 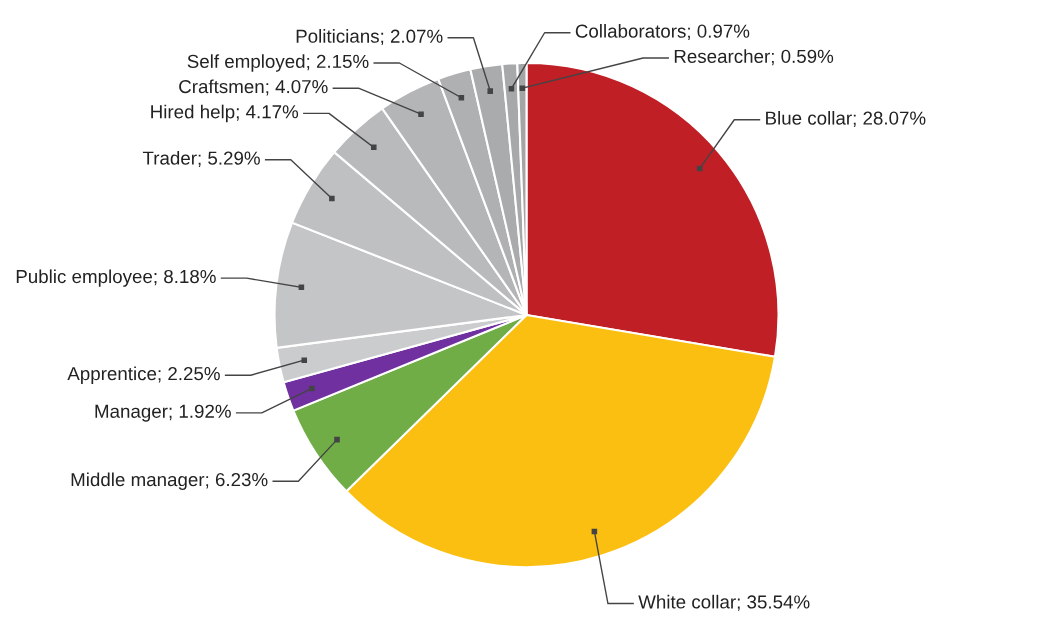 I want to click on slice-label: Researcher; 0.59%, so click(x=754, y=57).